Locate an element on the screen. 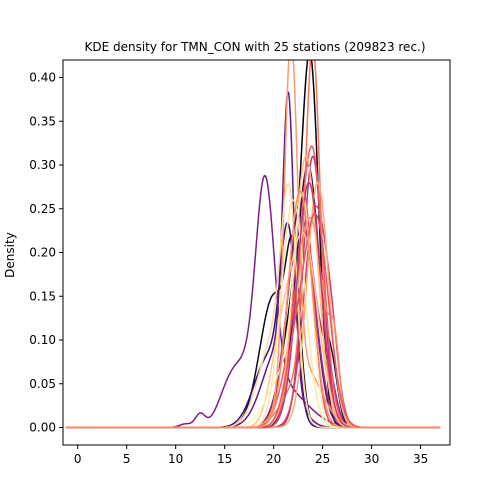  x-tick-label: 25 is located at coordinates (322, 459).